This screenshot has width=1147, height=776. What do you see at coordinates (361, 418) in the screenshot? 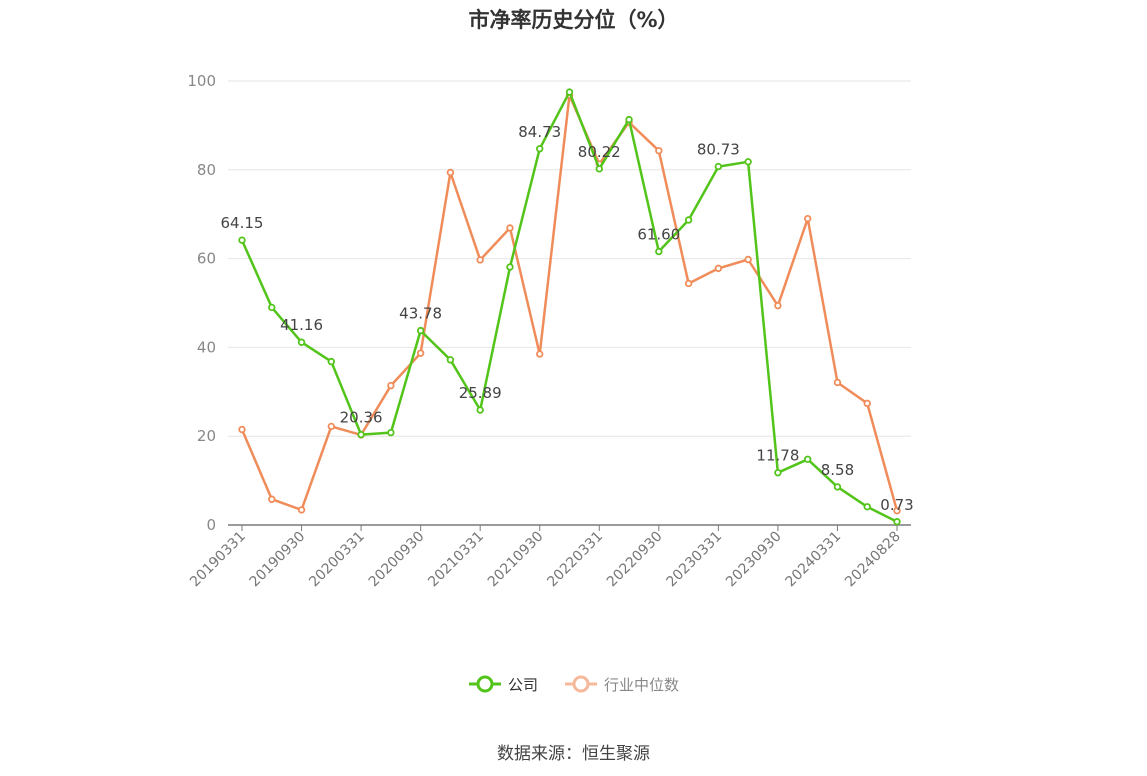
I see `data-label: 20.36` at bounding box center [361, 418].